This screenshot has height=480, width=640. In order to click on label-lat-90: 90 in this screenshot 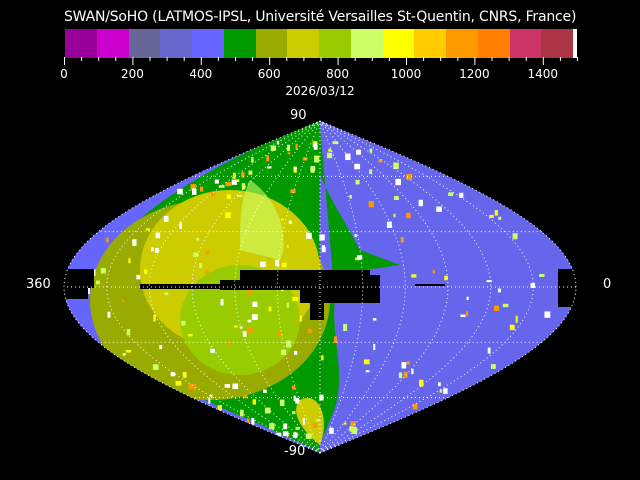, I will do `click(298, 115)`.